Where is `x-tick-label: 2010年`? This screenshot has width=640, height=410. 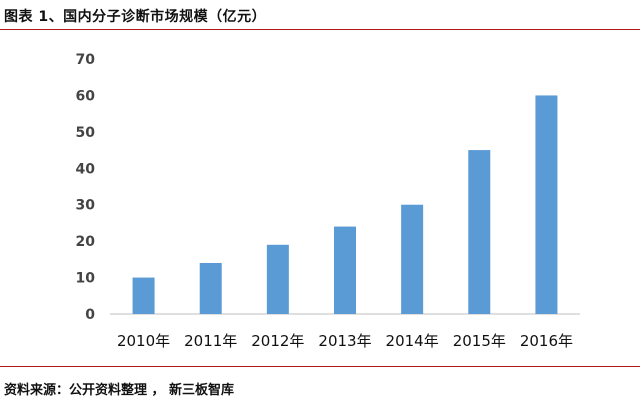 x-tick-label: 2010年 is located at coordinates (143, 341).